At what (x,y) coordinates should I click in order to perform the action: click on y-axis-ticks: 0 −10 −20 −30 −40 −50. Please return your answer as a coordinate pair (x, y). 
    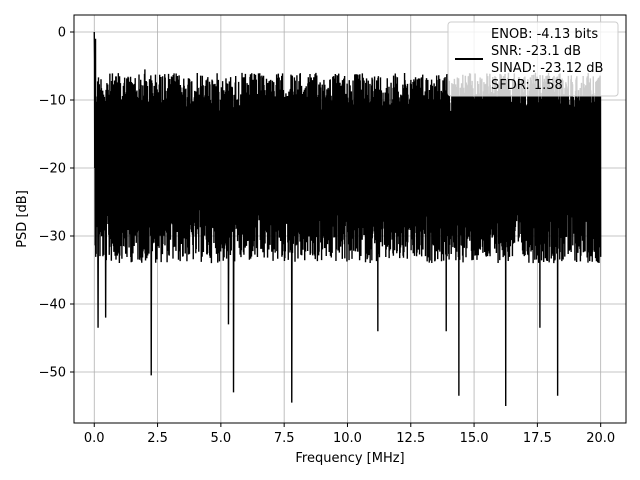
    Looking at the image, I should click on (56, 203).